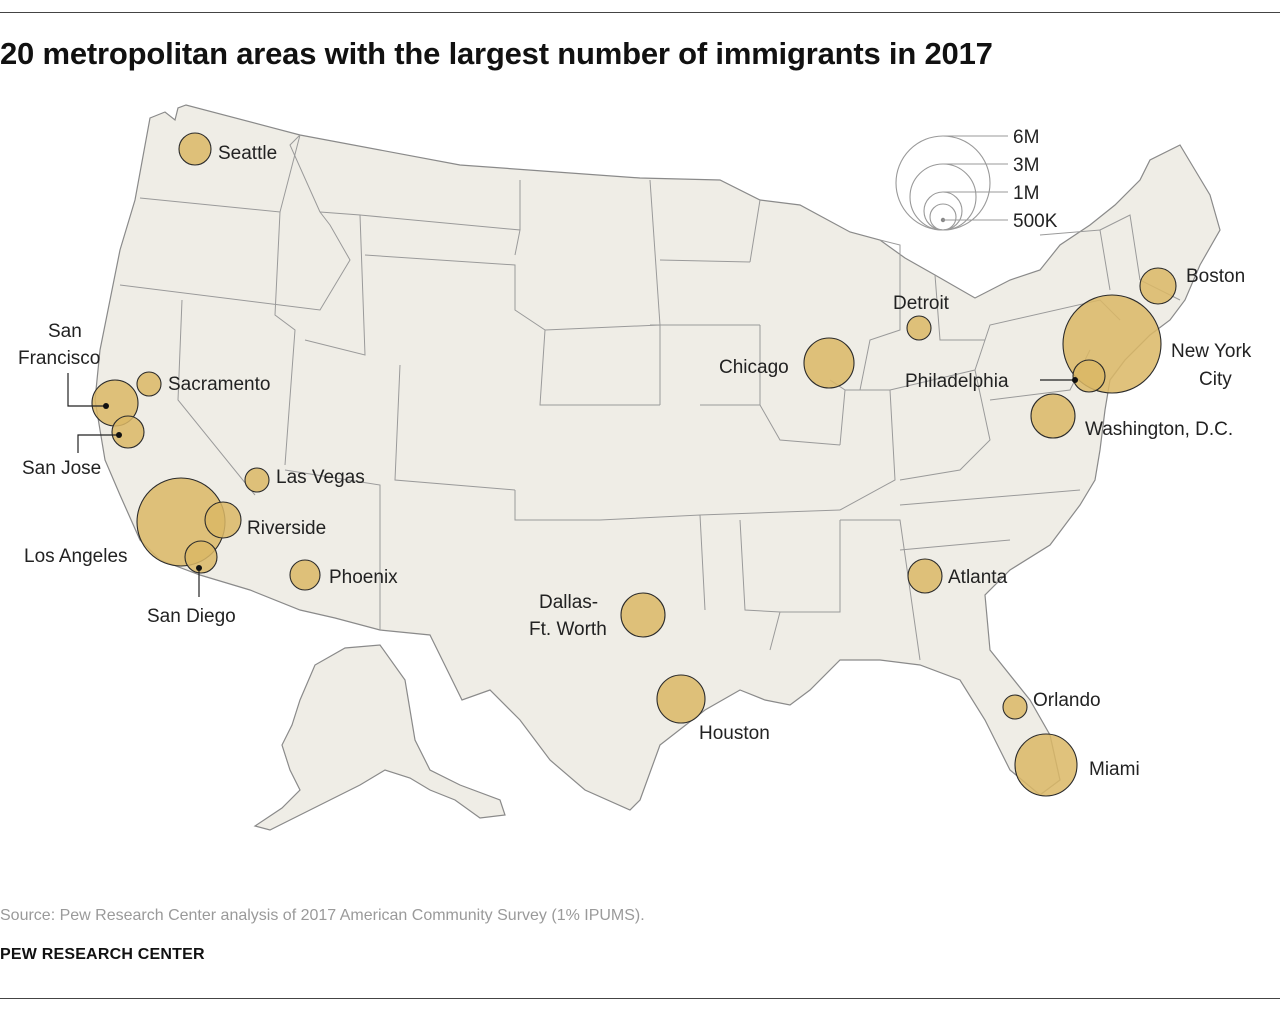 Image resolution: width=1280 pixels, height=1013 pixels. Describe the element at coordinates (1114, 769) in the screenshot. I see `label-miami: Miami` at that location.